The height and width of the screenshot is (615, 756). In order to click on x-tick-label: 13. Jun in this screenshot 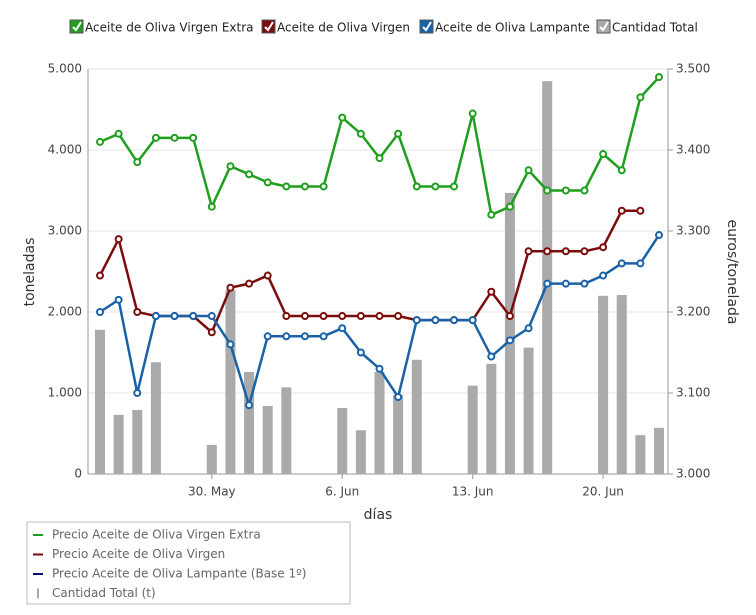, I will do `click(473, 492)`.